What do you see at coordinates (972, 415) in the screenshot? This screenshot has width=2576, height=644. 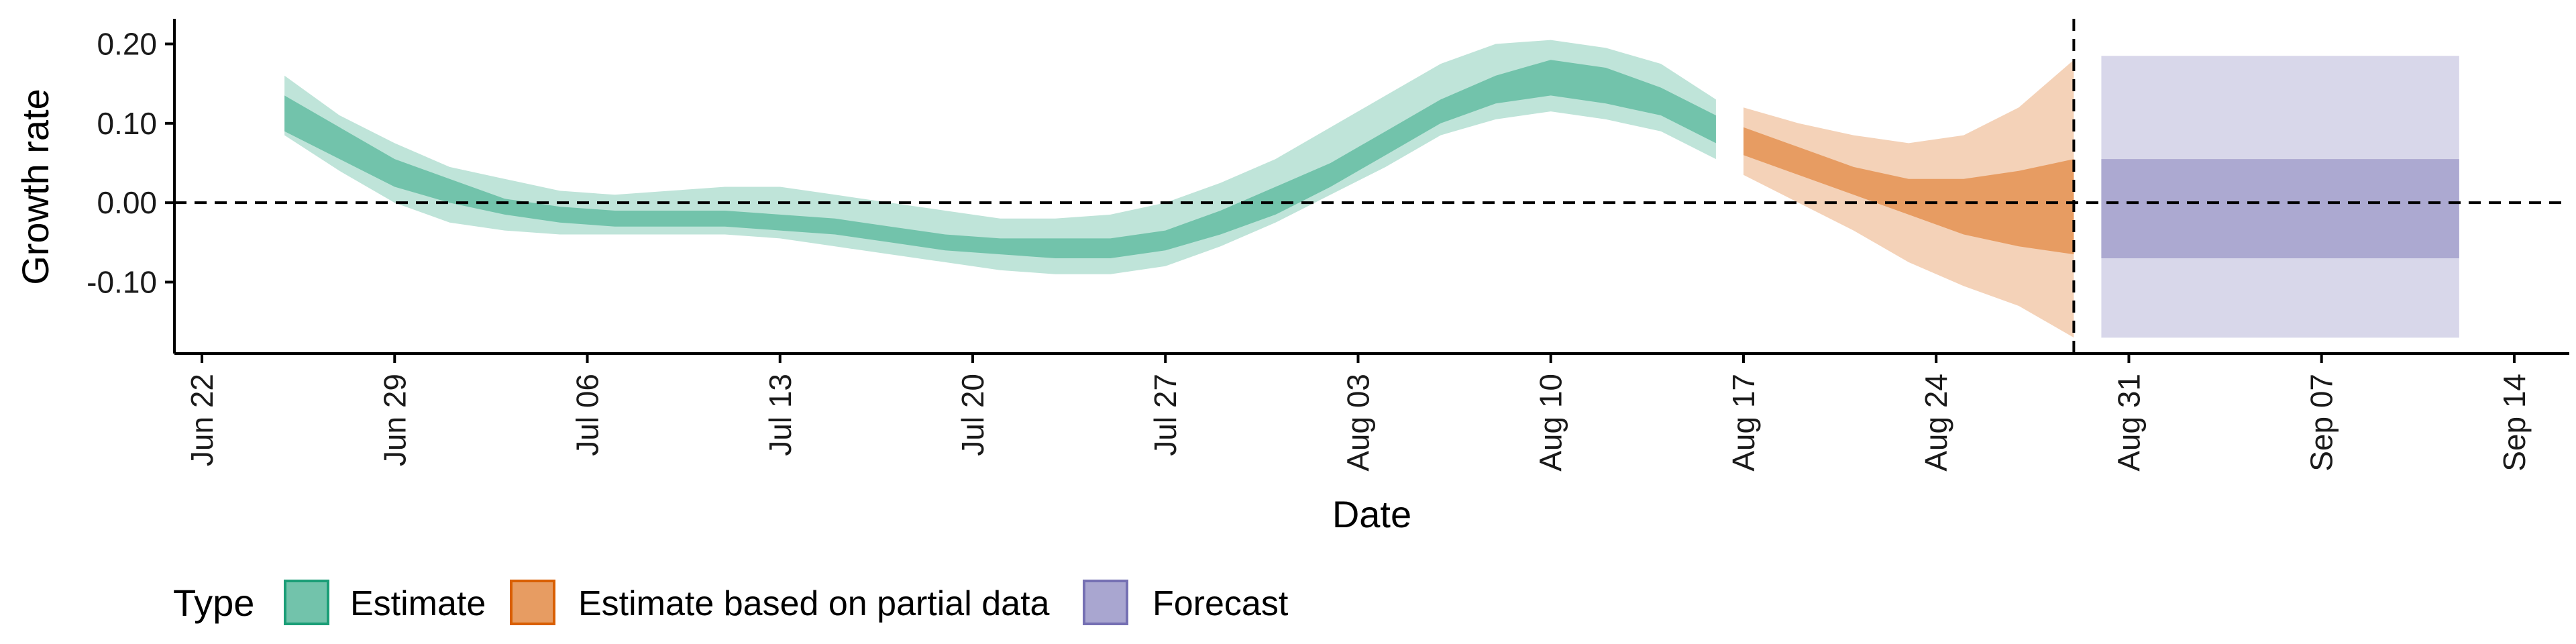 I see `x-tick-label: Jul 20` at bounding box center [972, 415].